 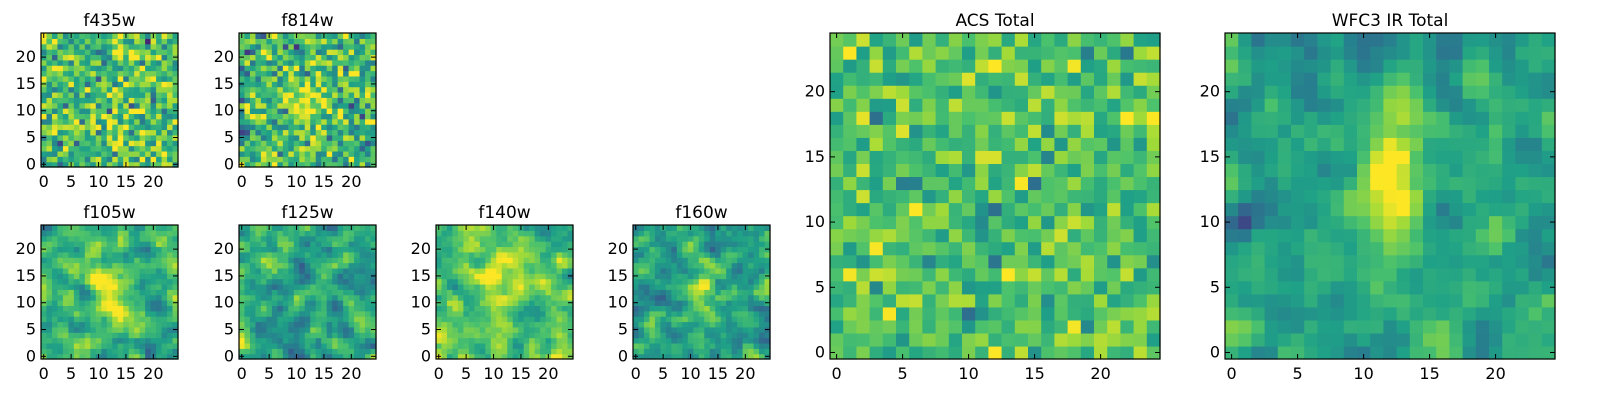 What do you see at coordinates (224, 248) in the screenshot?
I see `y-tick-label: 20` at bounding box center [224, 248].